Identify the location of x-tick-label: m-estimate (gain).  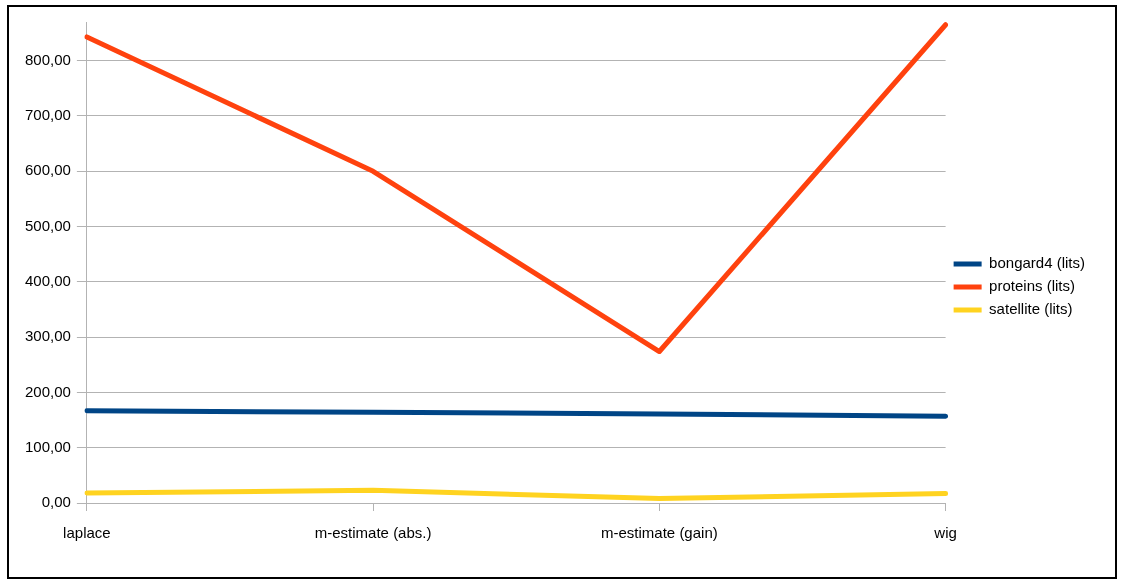
(659, 533).